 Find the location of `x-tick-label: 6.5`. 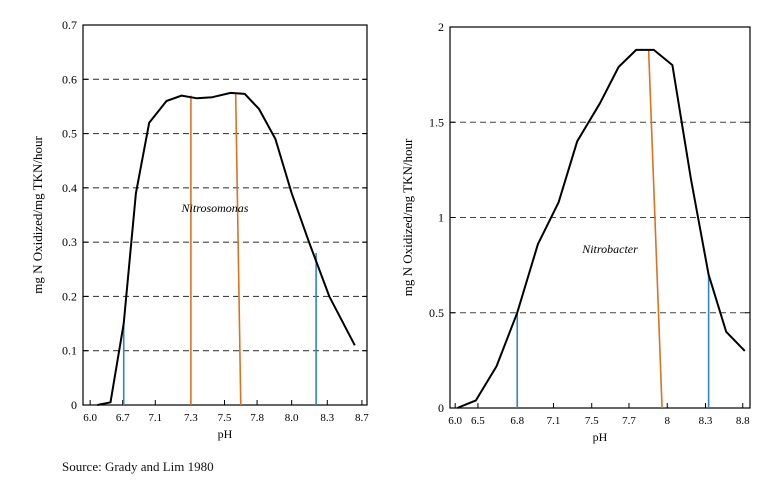

x-tick-label: 6.5 is located at coordinates (478, 421).